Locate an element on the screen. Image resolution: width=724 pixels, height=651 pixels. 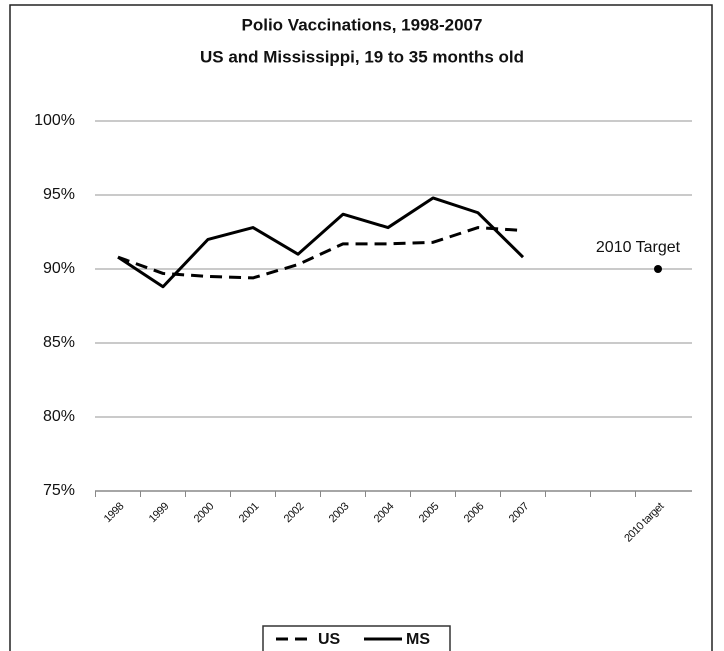
x-tick-label: 2001 is located at coordinates (249, 512).